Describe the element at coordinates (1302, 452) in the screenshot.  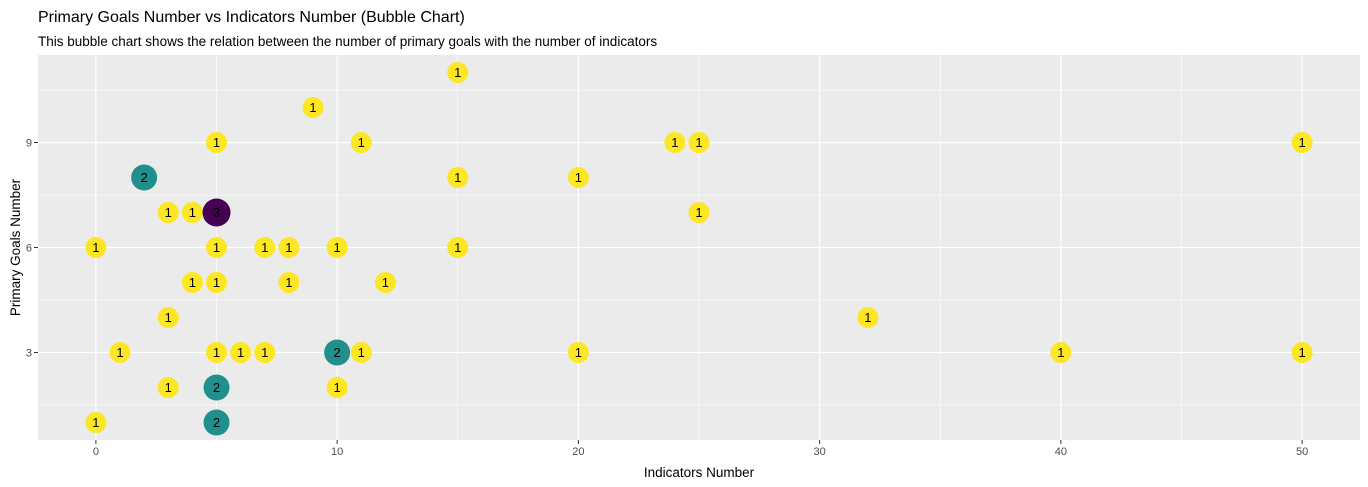
I see `x-tick-label: 50` at that location.